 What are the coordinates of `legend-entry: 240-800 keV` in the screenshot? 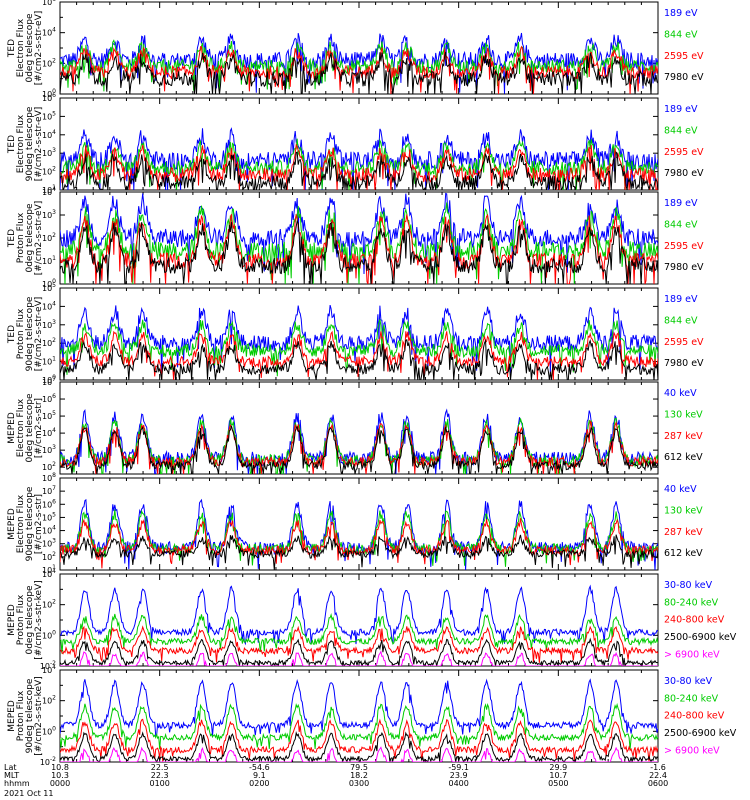 It's located at (694, 716).